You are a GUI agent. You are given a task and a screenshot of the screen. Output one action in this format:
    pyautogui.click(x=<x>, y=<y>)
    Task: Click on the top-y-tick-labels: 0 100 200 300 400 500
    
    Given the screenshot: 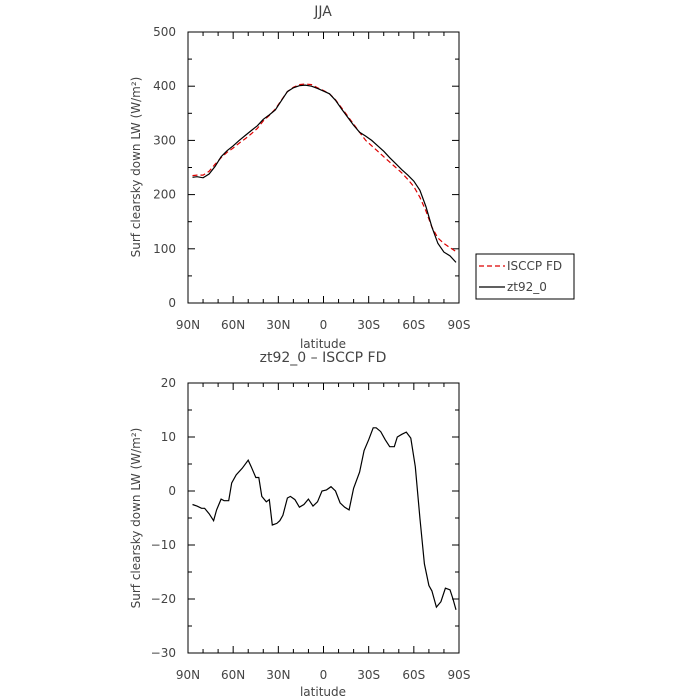 What is the action you would take?
    pyautogui.click(x=164, y=167)
    